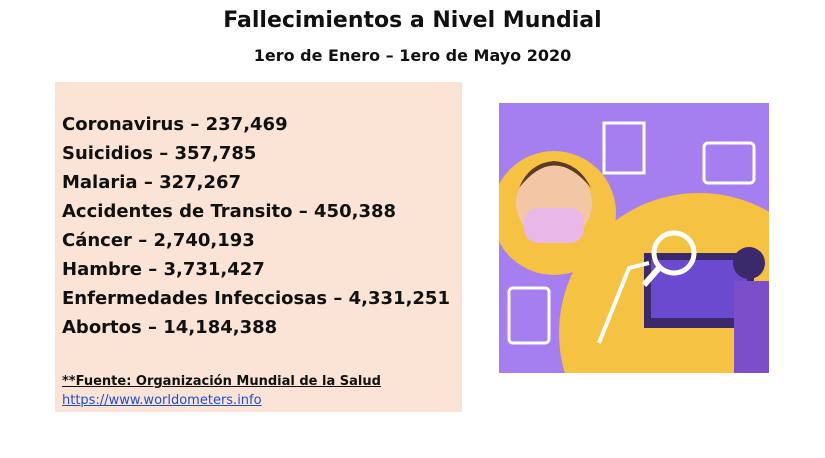 This screenshot has height=458, width=825. I want to click on subtitle: 1ero de Enero – 1ero de Mayo 2020, so click(412, 55).